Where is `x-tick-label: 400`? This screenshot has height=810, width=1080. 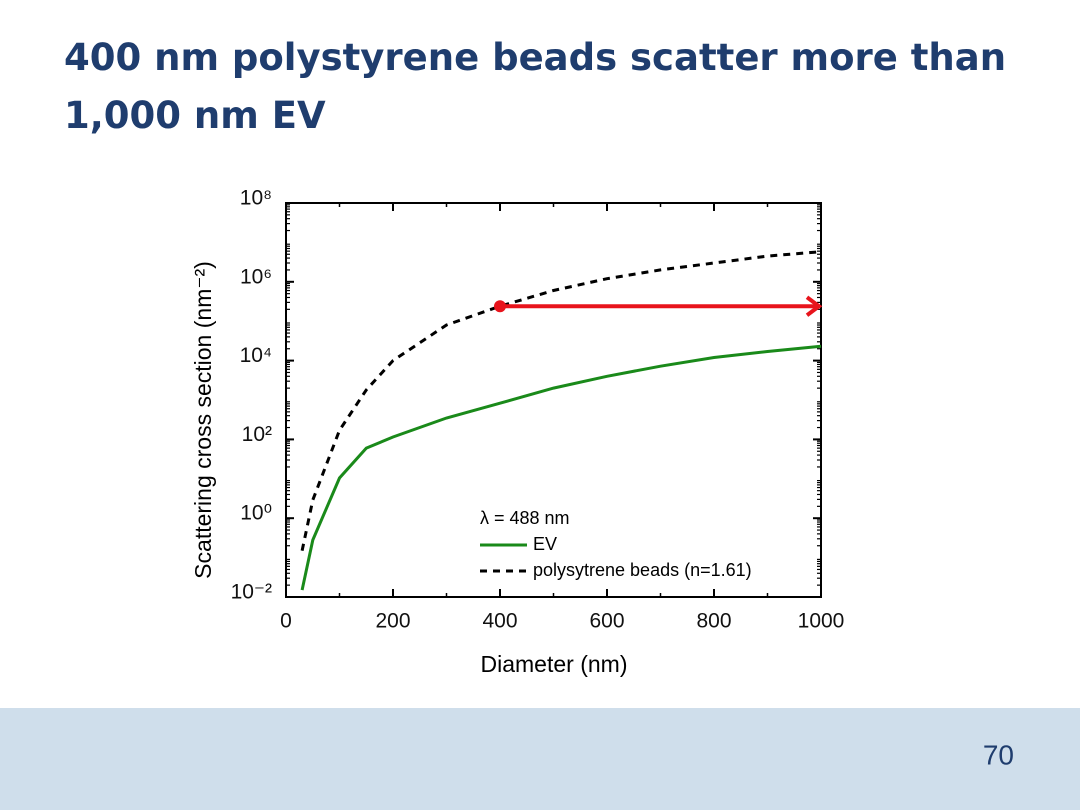
x-tick-label: 400 is located at coordinates (499, 621).